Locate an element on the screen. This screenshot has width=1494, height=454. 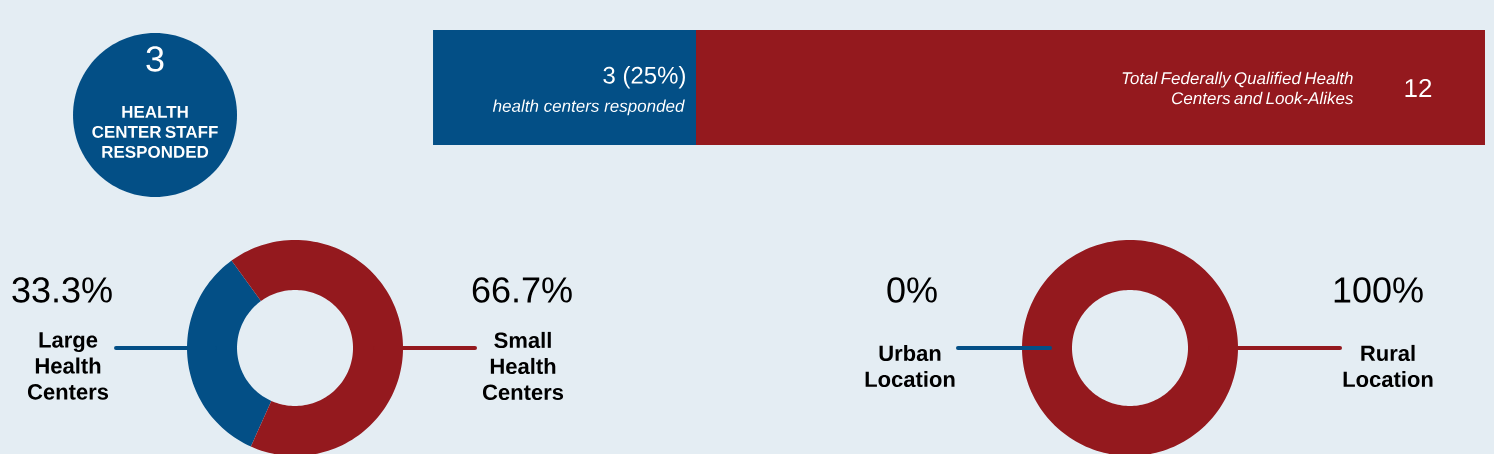
data-label: 100% is located at coordinates (1378, 290).